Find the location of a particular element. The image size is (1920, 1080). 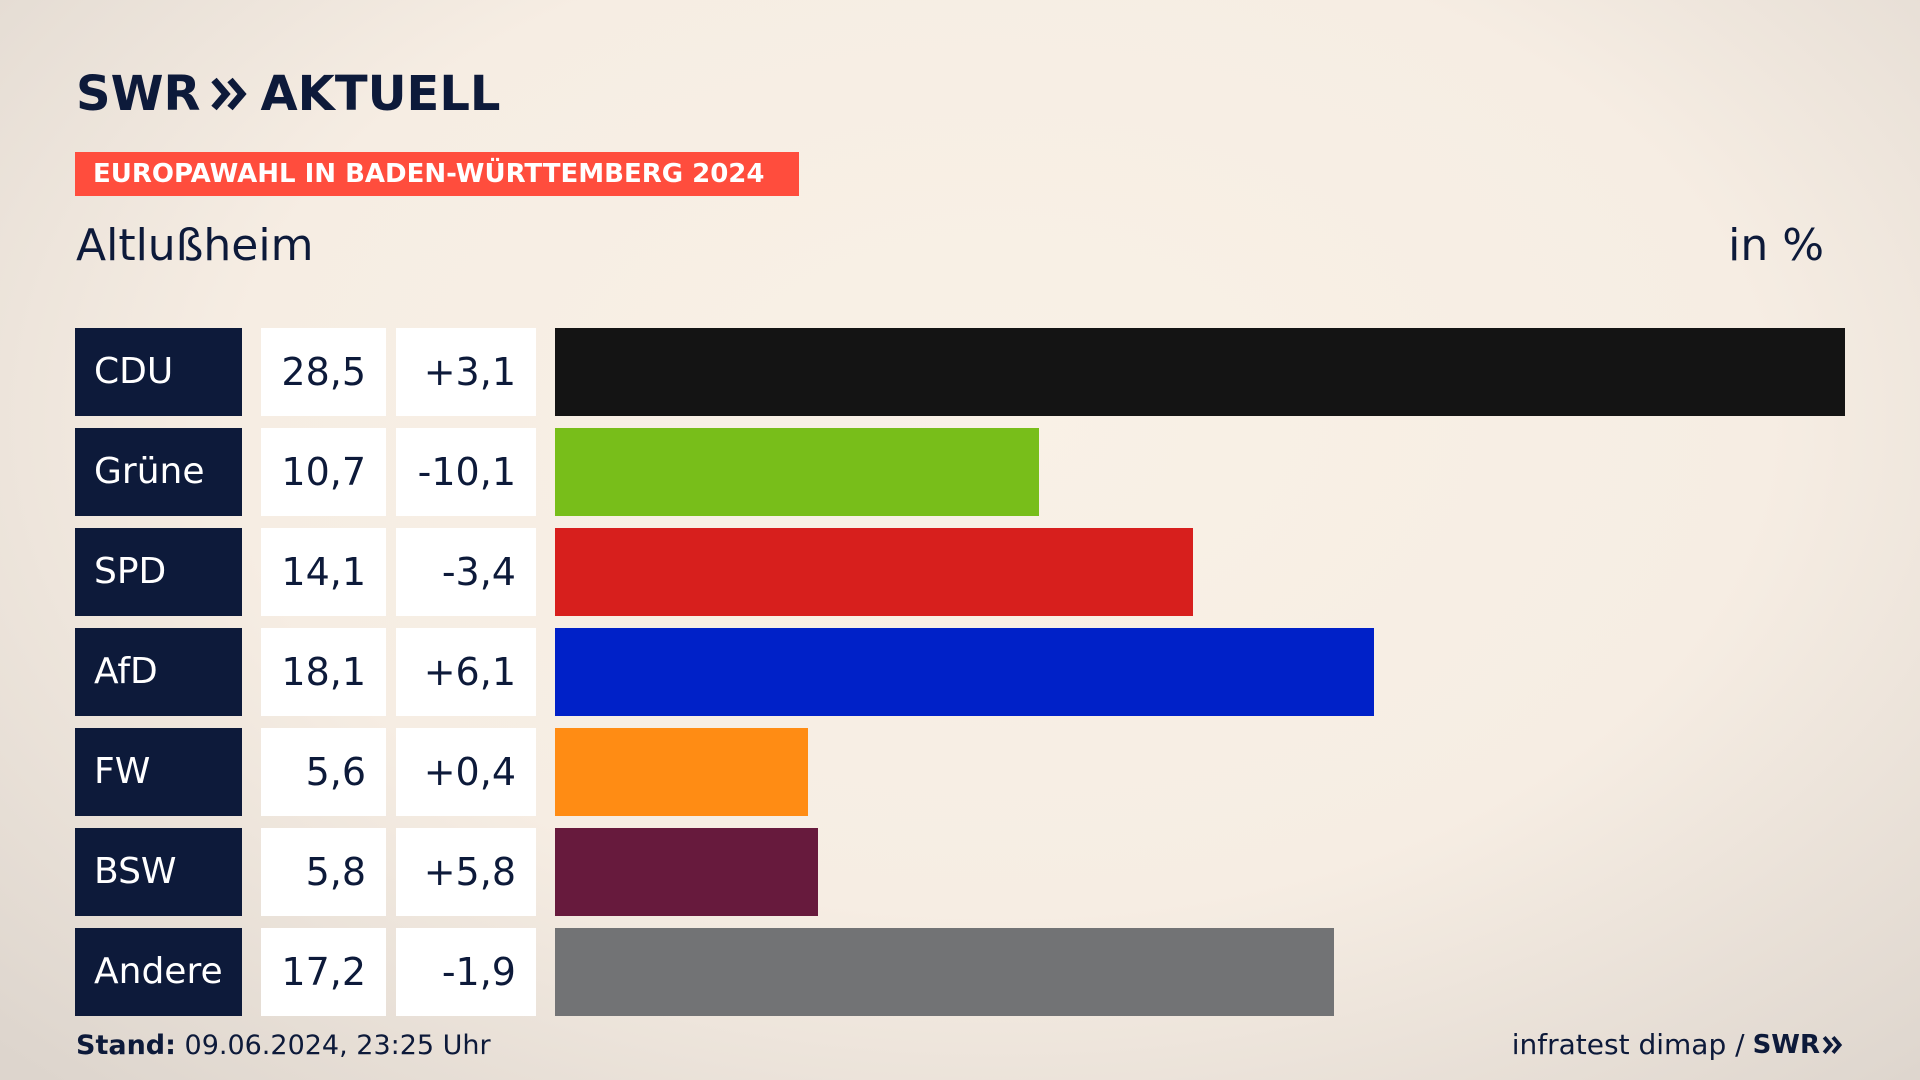

stand-label: Stand: is located at coordinates (126, 1045).